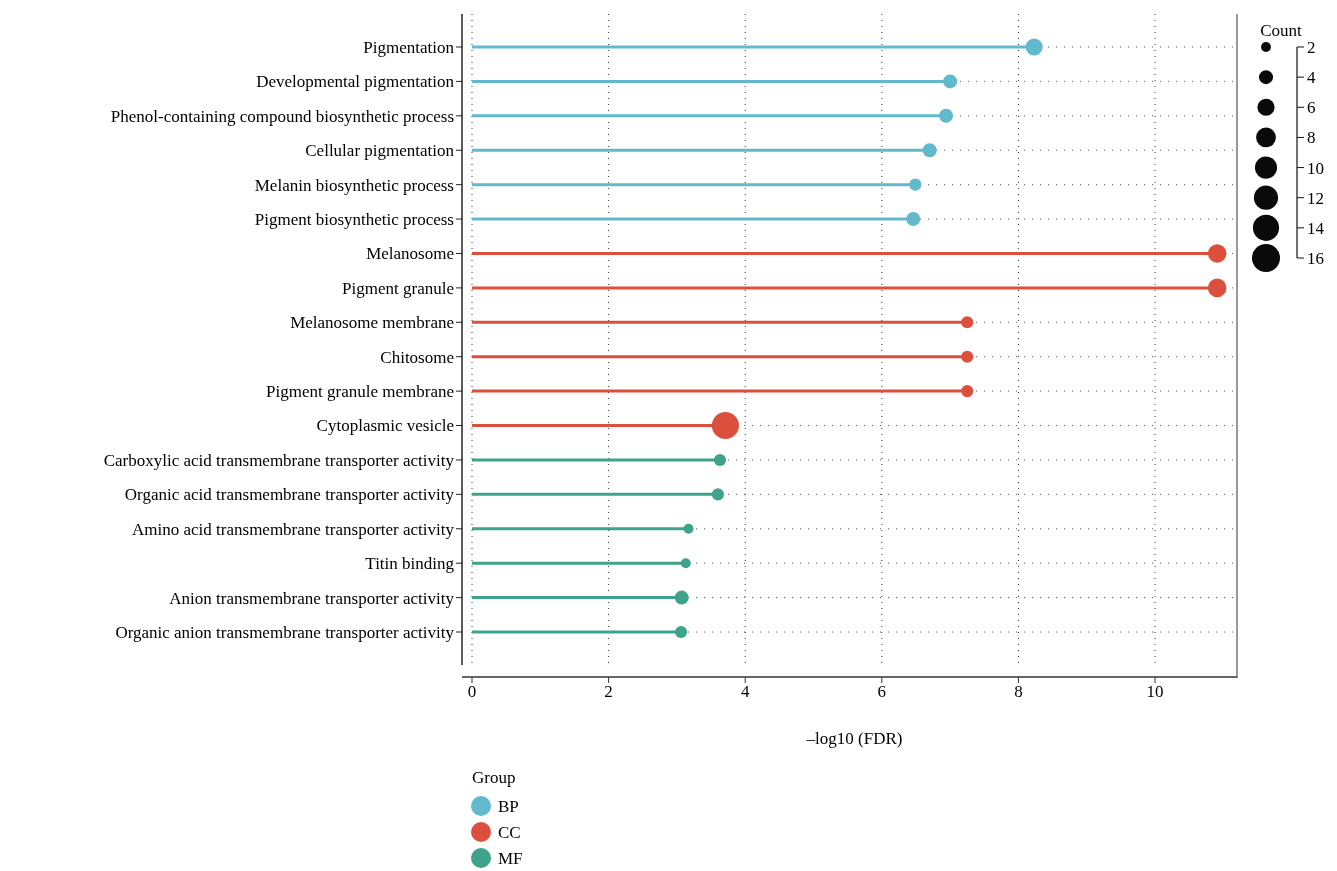 This screenshot has height=871, width=1337. What do you see at coordinates (282, 116) in the screenshot?
I see `y-tick-label: Phenol-containing compound biosynthetic process` at bounding box center [282, 116].